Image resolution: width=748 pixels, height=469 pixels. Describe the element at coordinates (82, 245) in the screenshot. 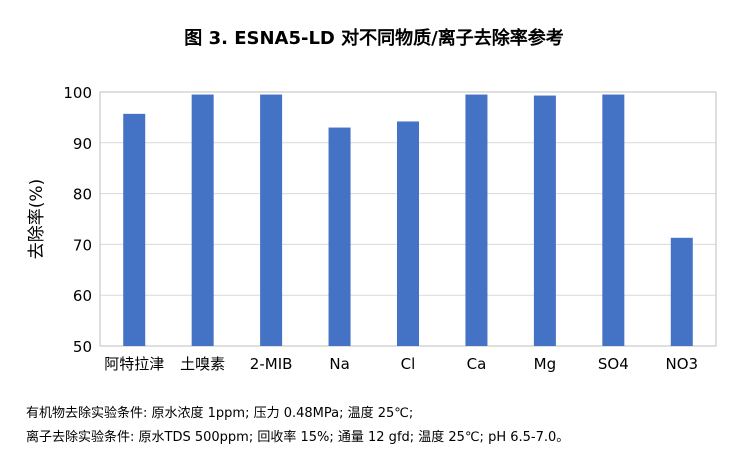

I see `y-tick-label: 70` at that location.